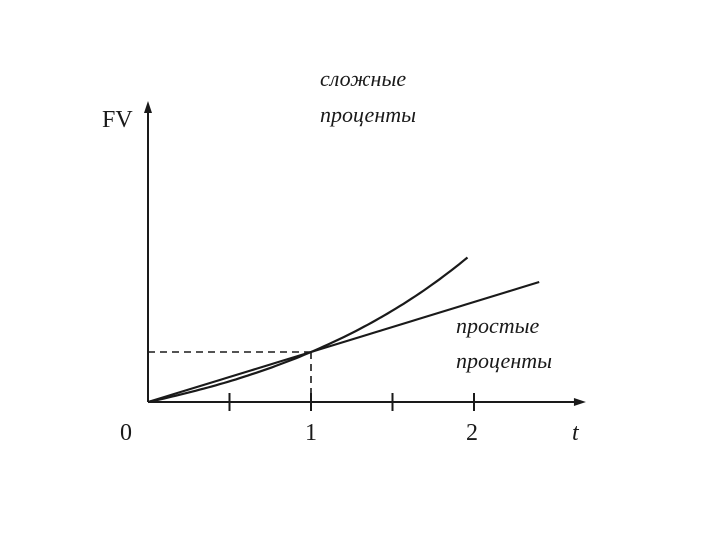 The image size is (720, 540). Describe the element at coordinates (230, 376) in the screenshot. I see `reference-guides` at that location.